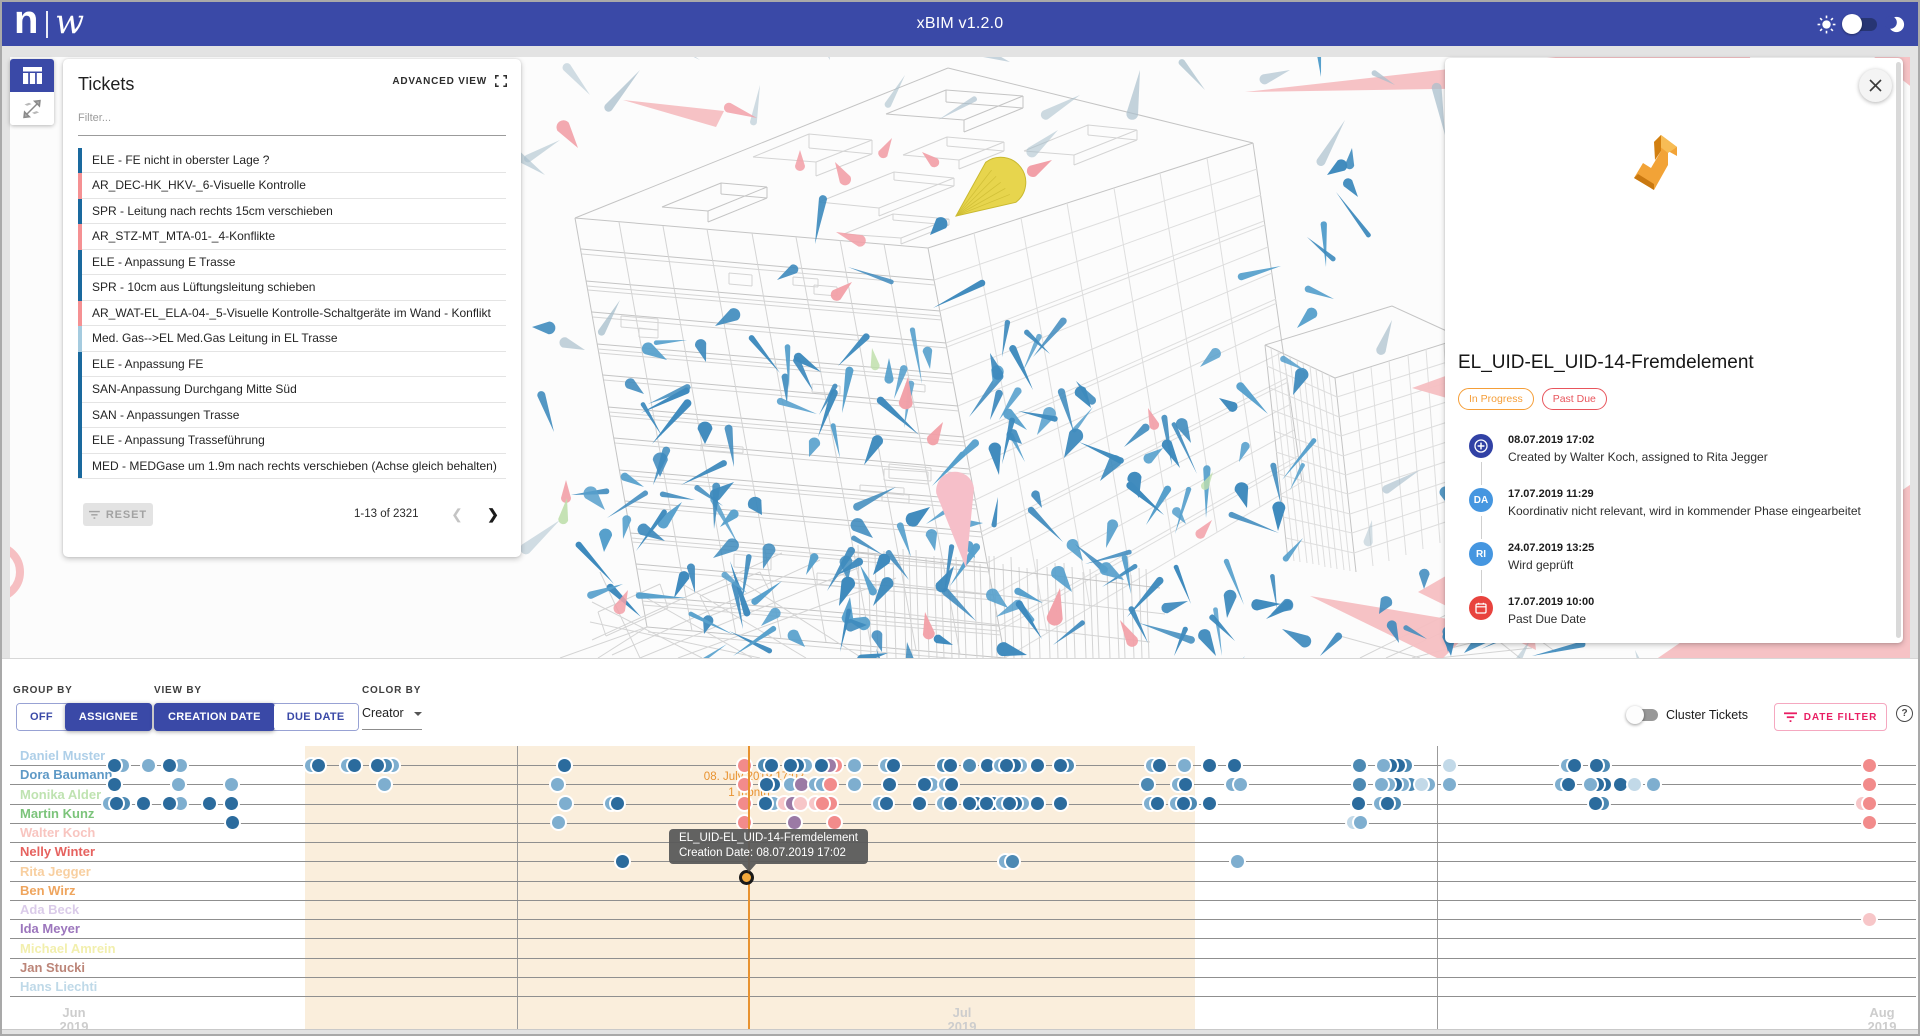 This screenshot has width=1920, height=1036. Describe the element at coordinates (32, 108) in the screenshot. I see `model-view-button` at that location.